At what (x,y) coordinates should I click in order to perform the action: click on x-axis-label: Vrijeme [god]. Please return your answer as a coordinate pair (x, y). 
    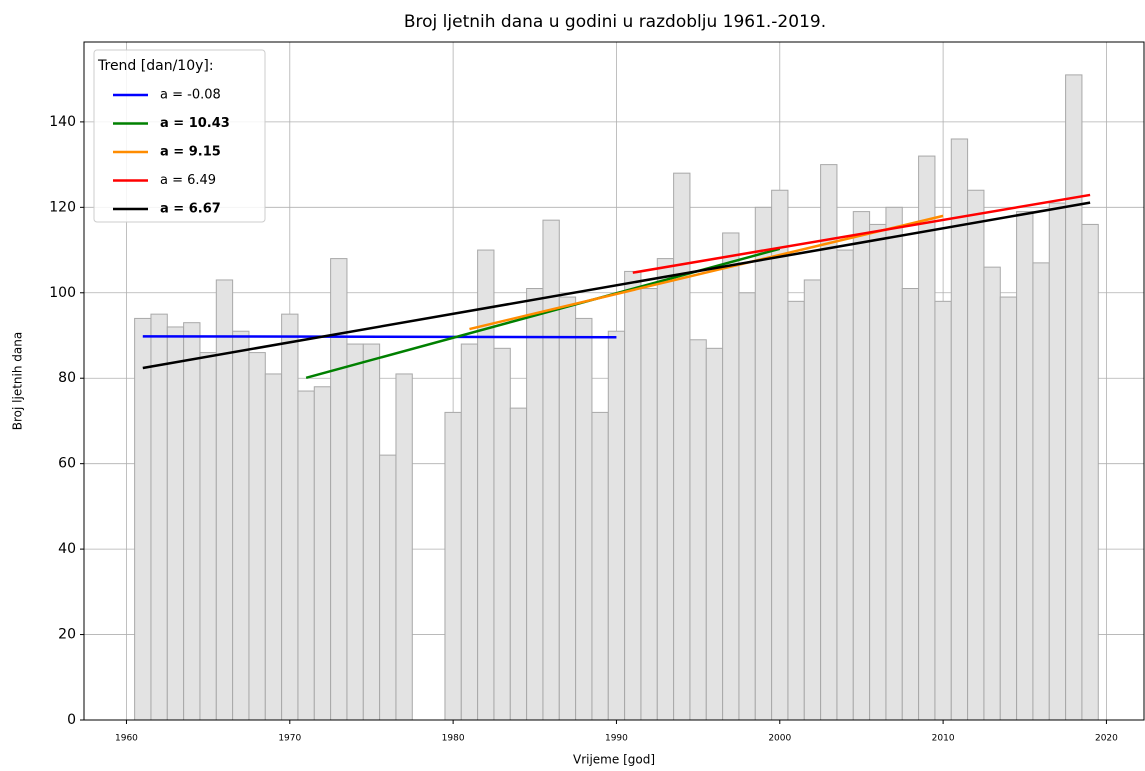
    Looking at the image, I should click on (614, 760).